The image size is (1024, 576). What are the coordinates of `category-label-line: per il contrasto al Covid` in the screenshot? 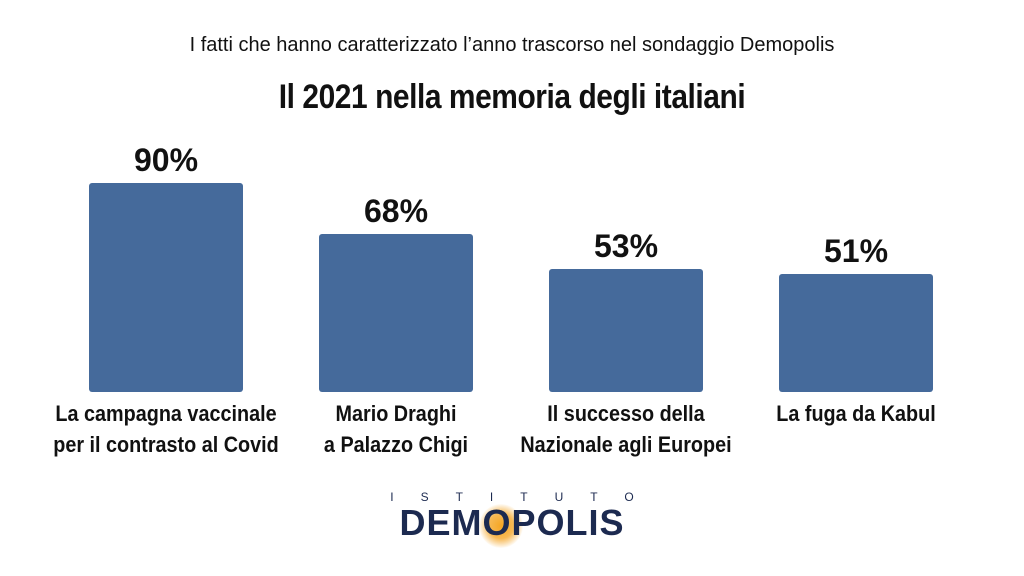 It's located at (166, 444).